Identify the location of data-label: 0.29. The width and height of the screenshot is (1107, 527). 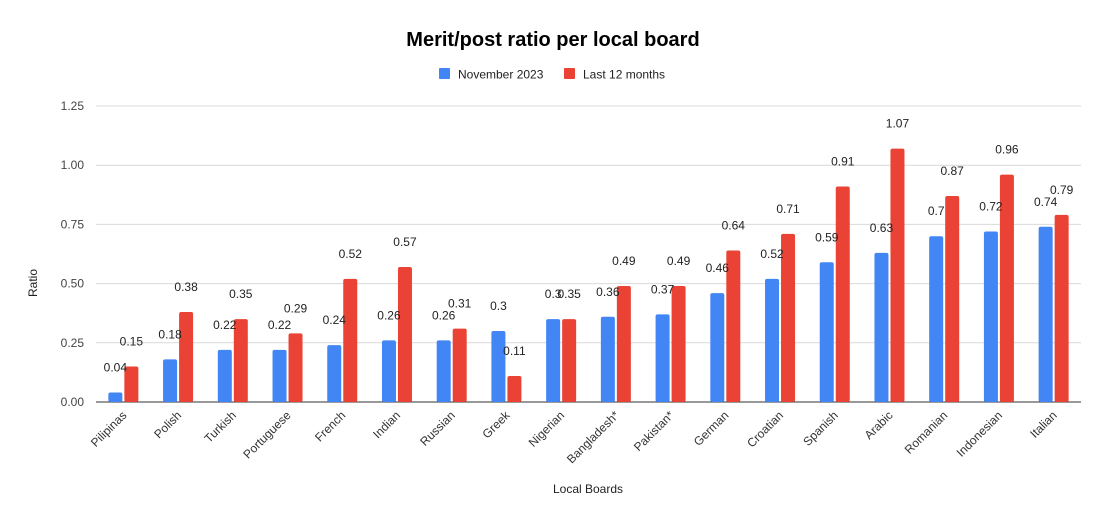
(296, 308).